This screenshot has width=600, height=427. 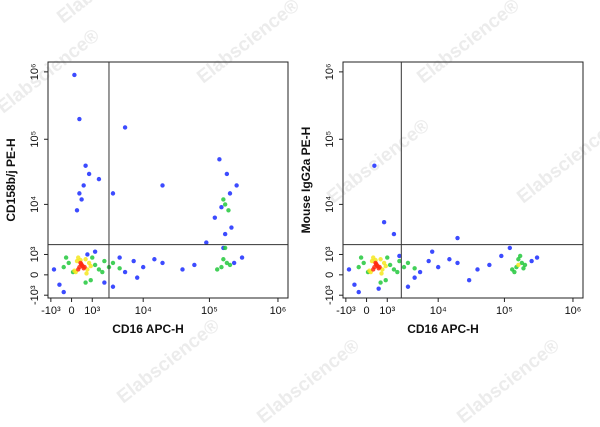 What do you see at coordinates (71, 311) in the screenshot?
I see `x-tick-label: 0` at bounding box center [71, 311].